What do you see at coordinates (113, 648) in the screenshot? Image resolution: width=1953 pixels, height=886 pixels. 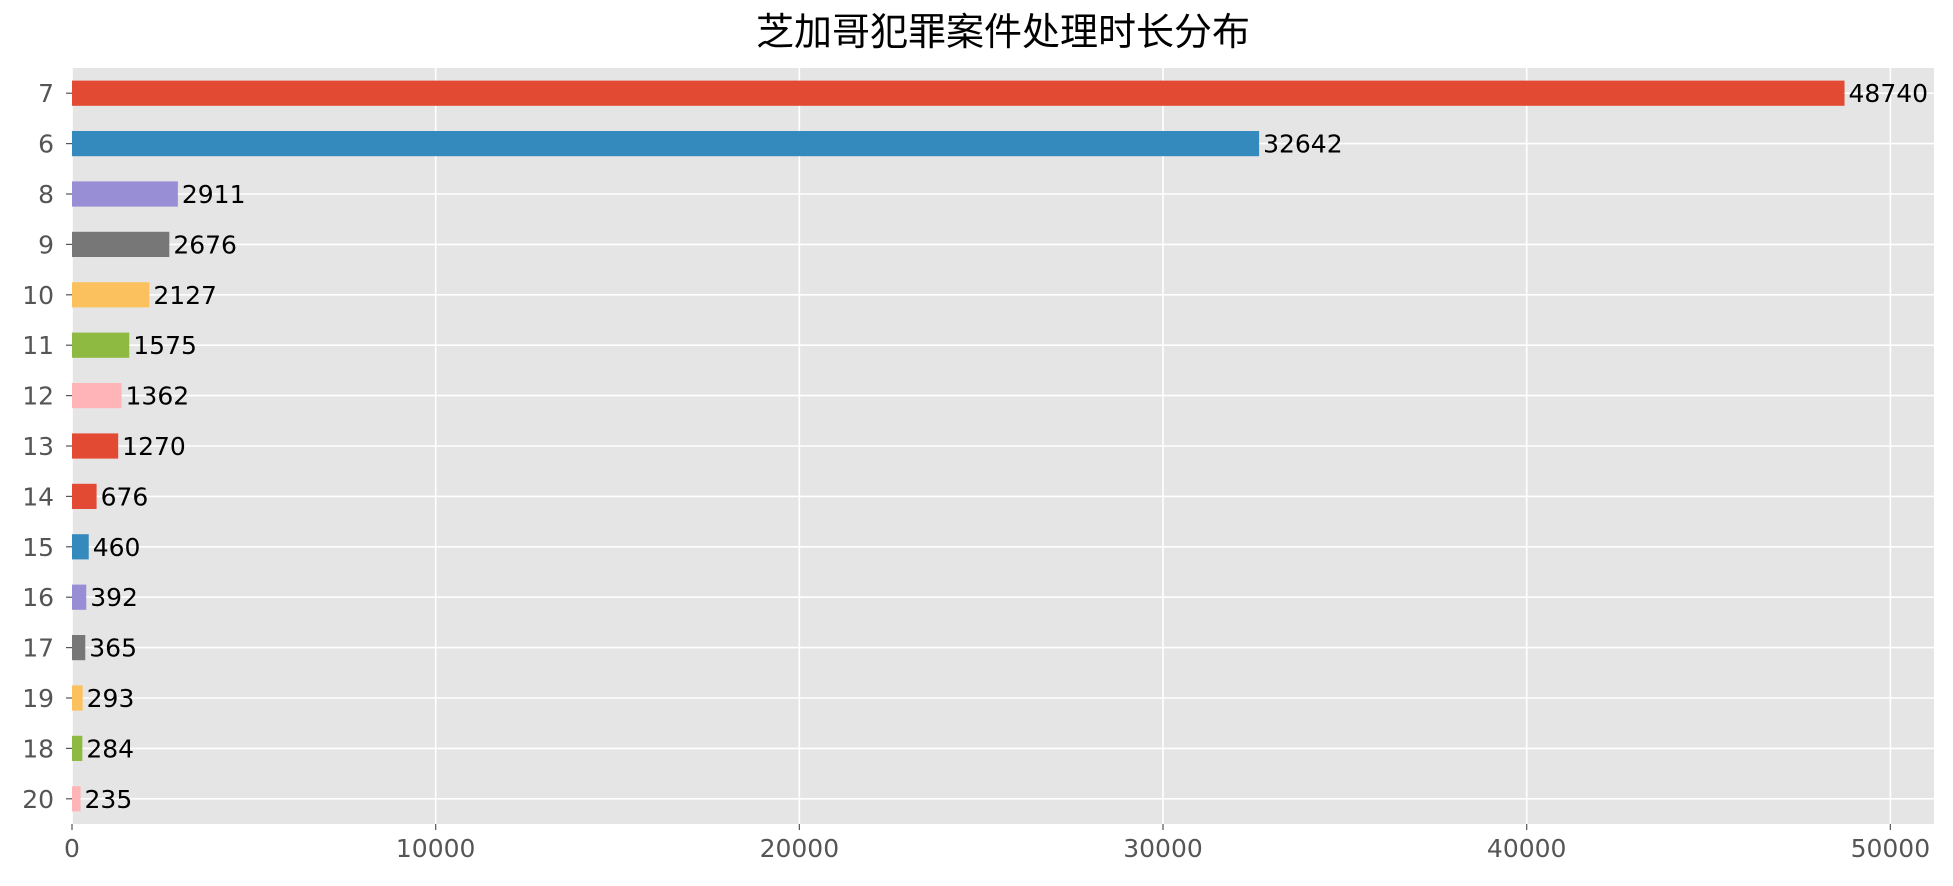 I see `data-label-17: 365` at bounding box center [113, 648].